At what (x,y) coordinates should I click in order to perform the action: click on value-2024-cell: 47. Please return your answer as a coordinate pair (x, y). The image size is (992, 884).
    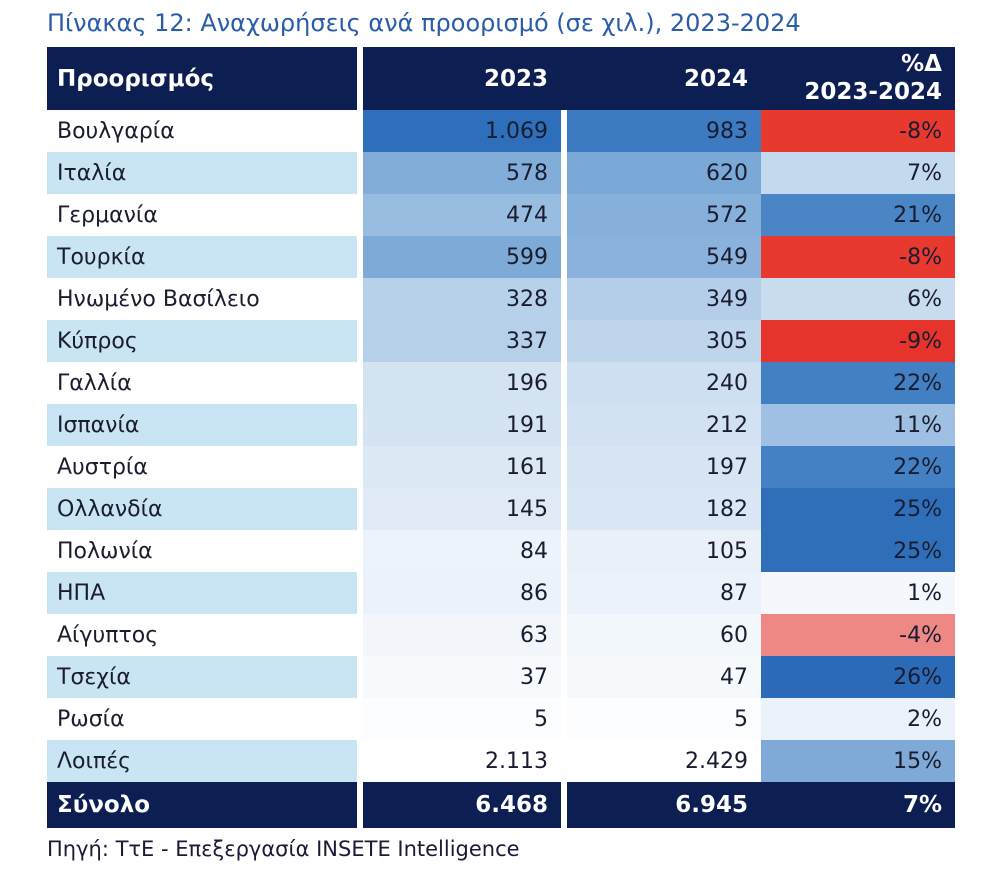
    Looking at the image, I should click on (664, 677).